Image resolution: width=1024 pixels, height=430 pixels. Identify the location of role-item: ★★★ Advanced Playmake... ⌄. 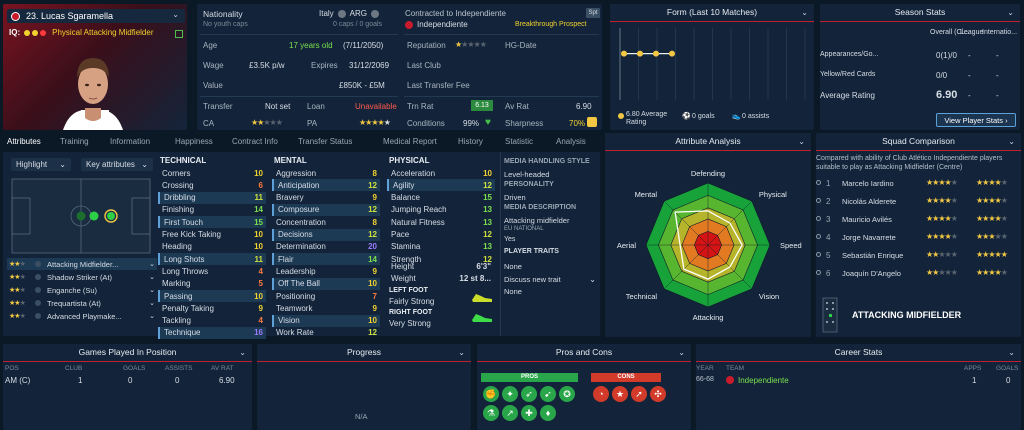
(82, 316).